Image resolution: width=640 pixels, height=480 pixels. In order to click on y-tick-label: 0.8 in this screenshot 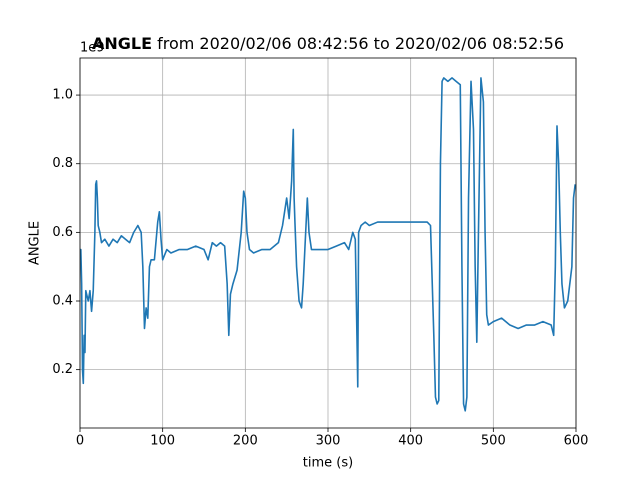, I will do `click(62, 163)`.